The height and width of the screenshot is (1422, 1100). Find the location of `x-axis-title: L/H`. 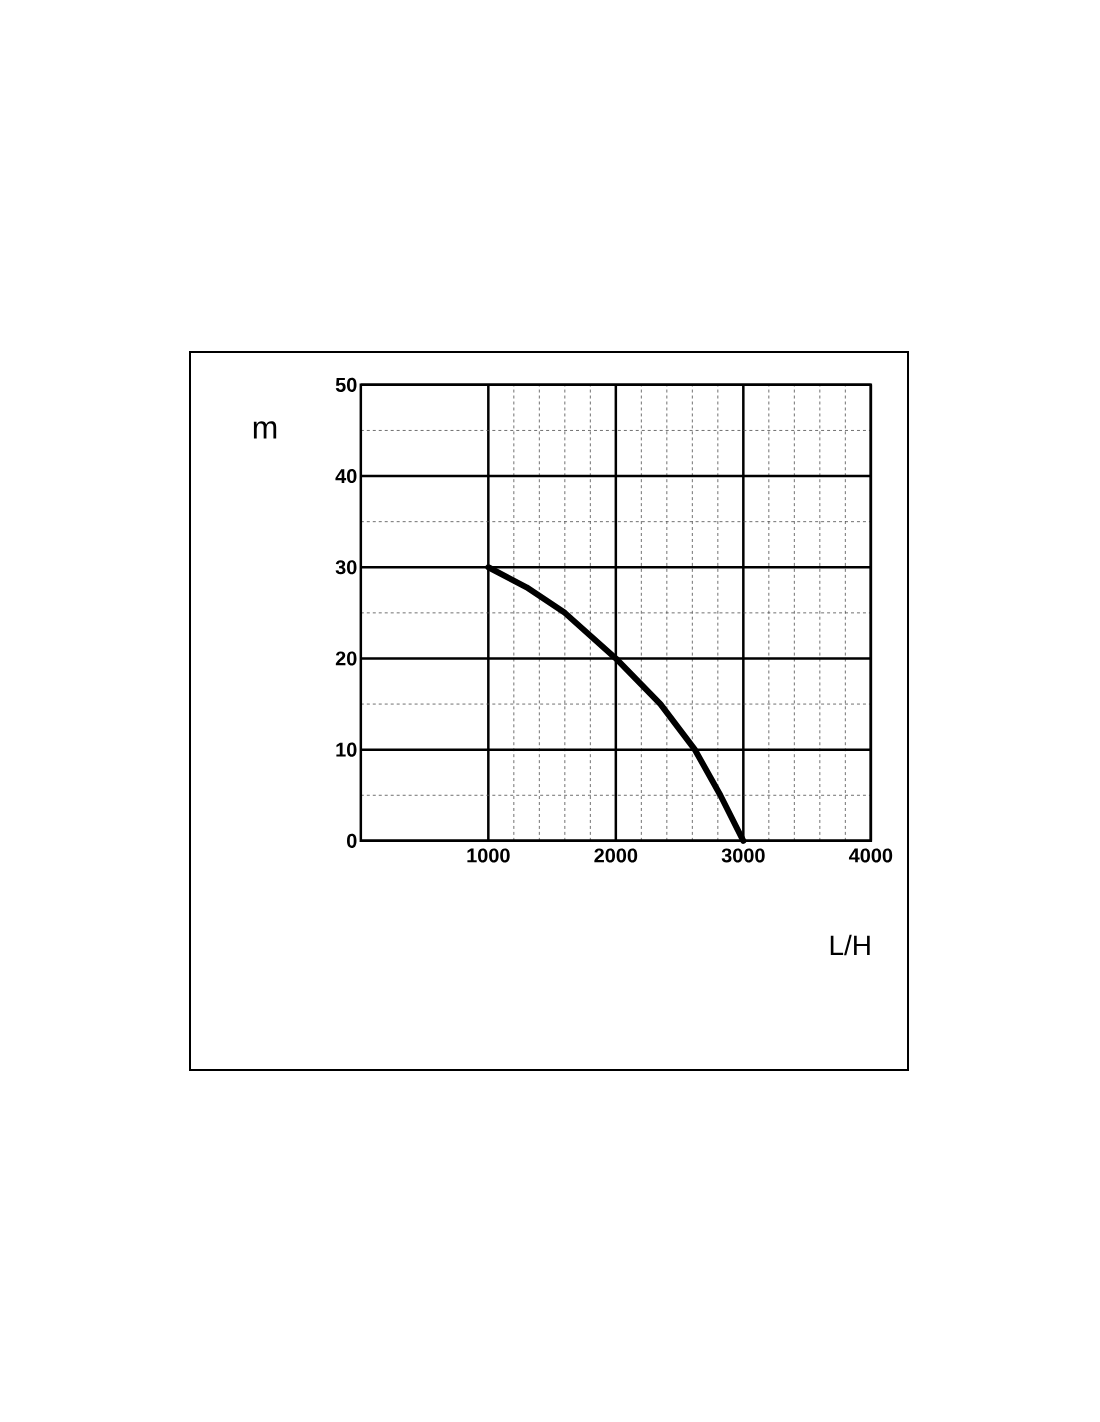

x-axis-title: L/H is located at coordinates (850, 945).